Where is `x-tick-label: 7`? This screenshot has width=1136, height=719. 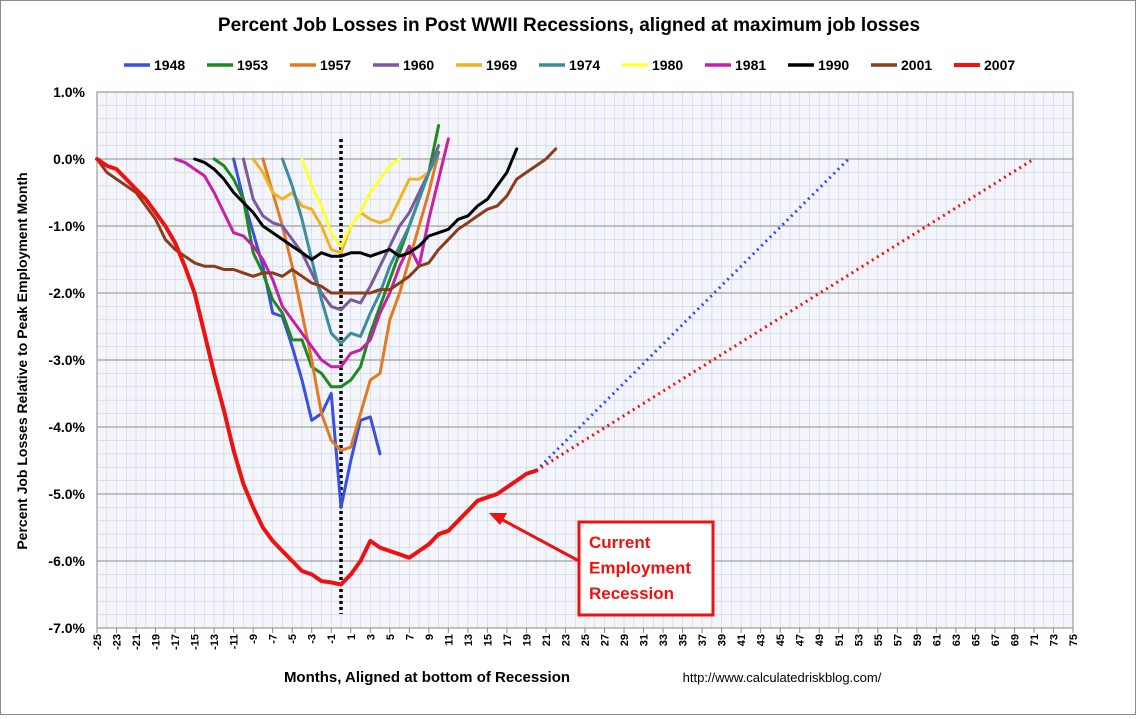
x-tick-label: 7 is located at coordinates (410, 637).